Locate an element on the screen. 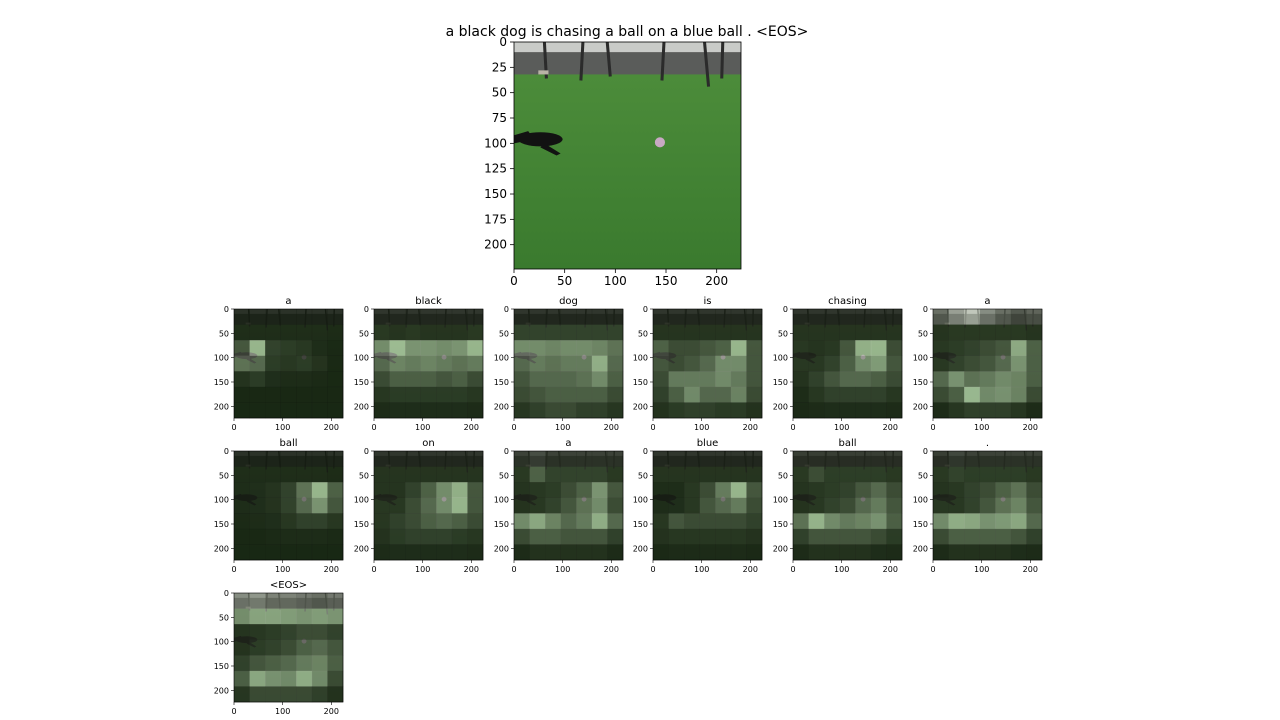  attention-panel: . 0 100 200 0 50 100 150 200 is located at coordinates (978, 506).